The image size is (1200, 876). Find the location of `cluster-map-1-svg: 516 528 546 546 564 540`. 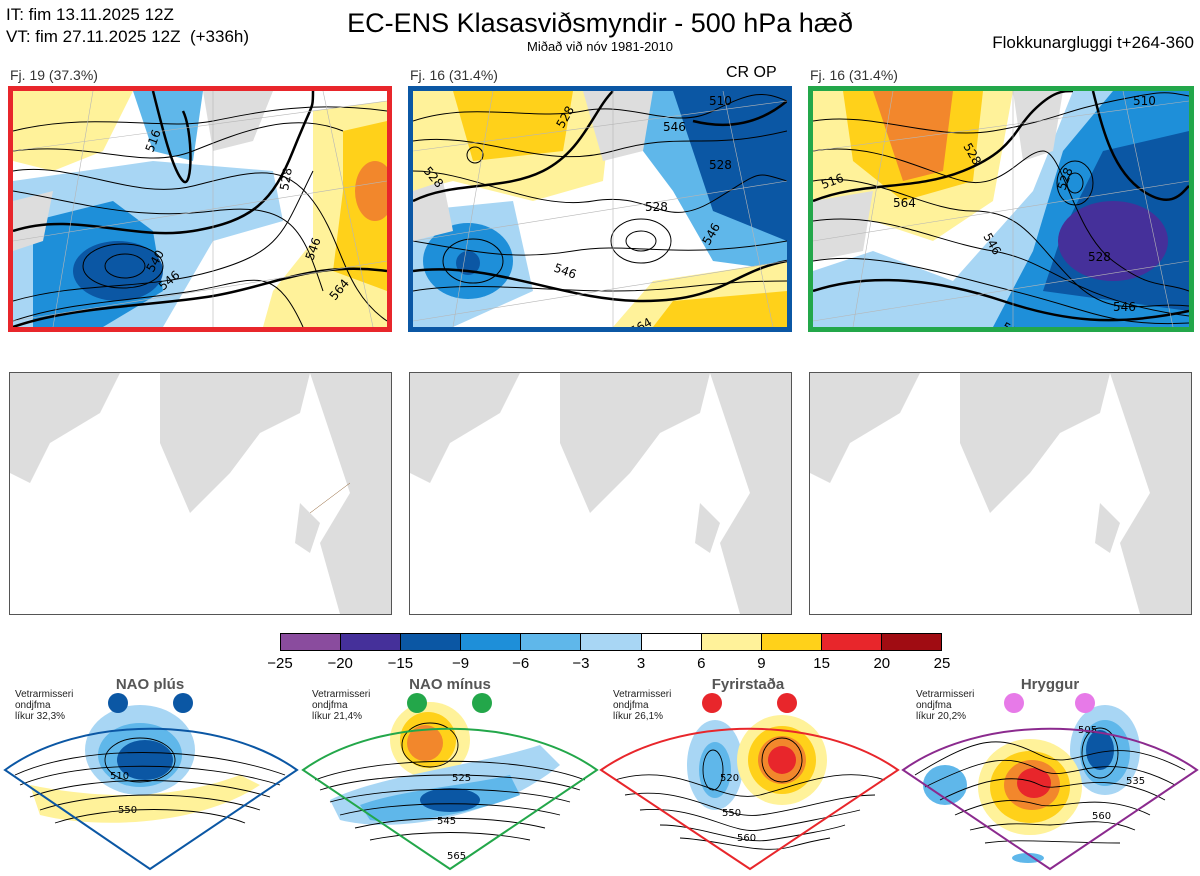

cluster-map-1-svg: 516 528 546 546 564 540 is located at coordinates (200, 209).